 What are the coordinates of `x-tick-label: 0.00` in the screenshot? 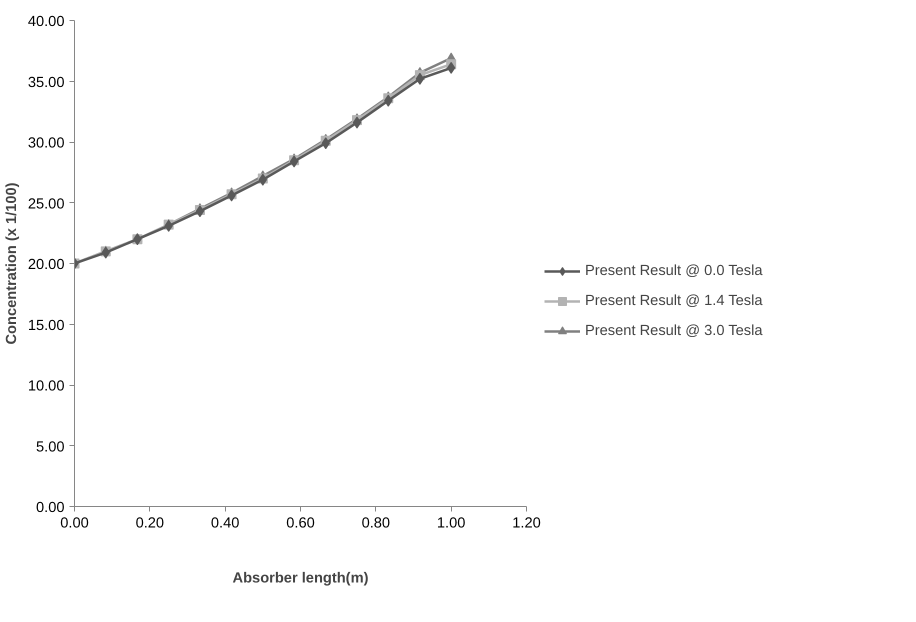 It's located at (74, 524).